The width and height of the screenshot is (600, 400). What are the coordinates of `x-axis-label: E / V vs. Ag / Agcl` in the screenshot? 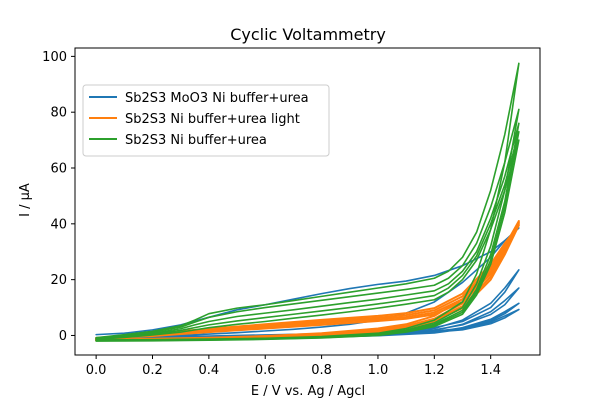 It's located at (308, 391).